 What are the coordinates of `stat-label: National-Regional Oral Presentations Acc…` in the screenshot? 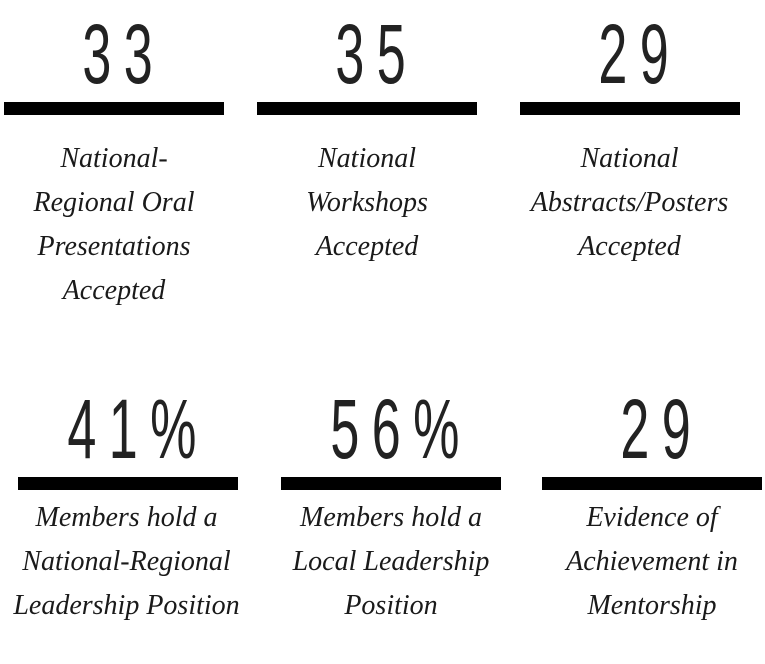 It's located at (114, 224).